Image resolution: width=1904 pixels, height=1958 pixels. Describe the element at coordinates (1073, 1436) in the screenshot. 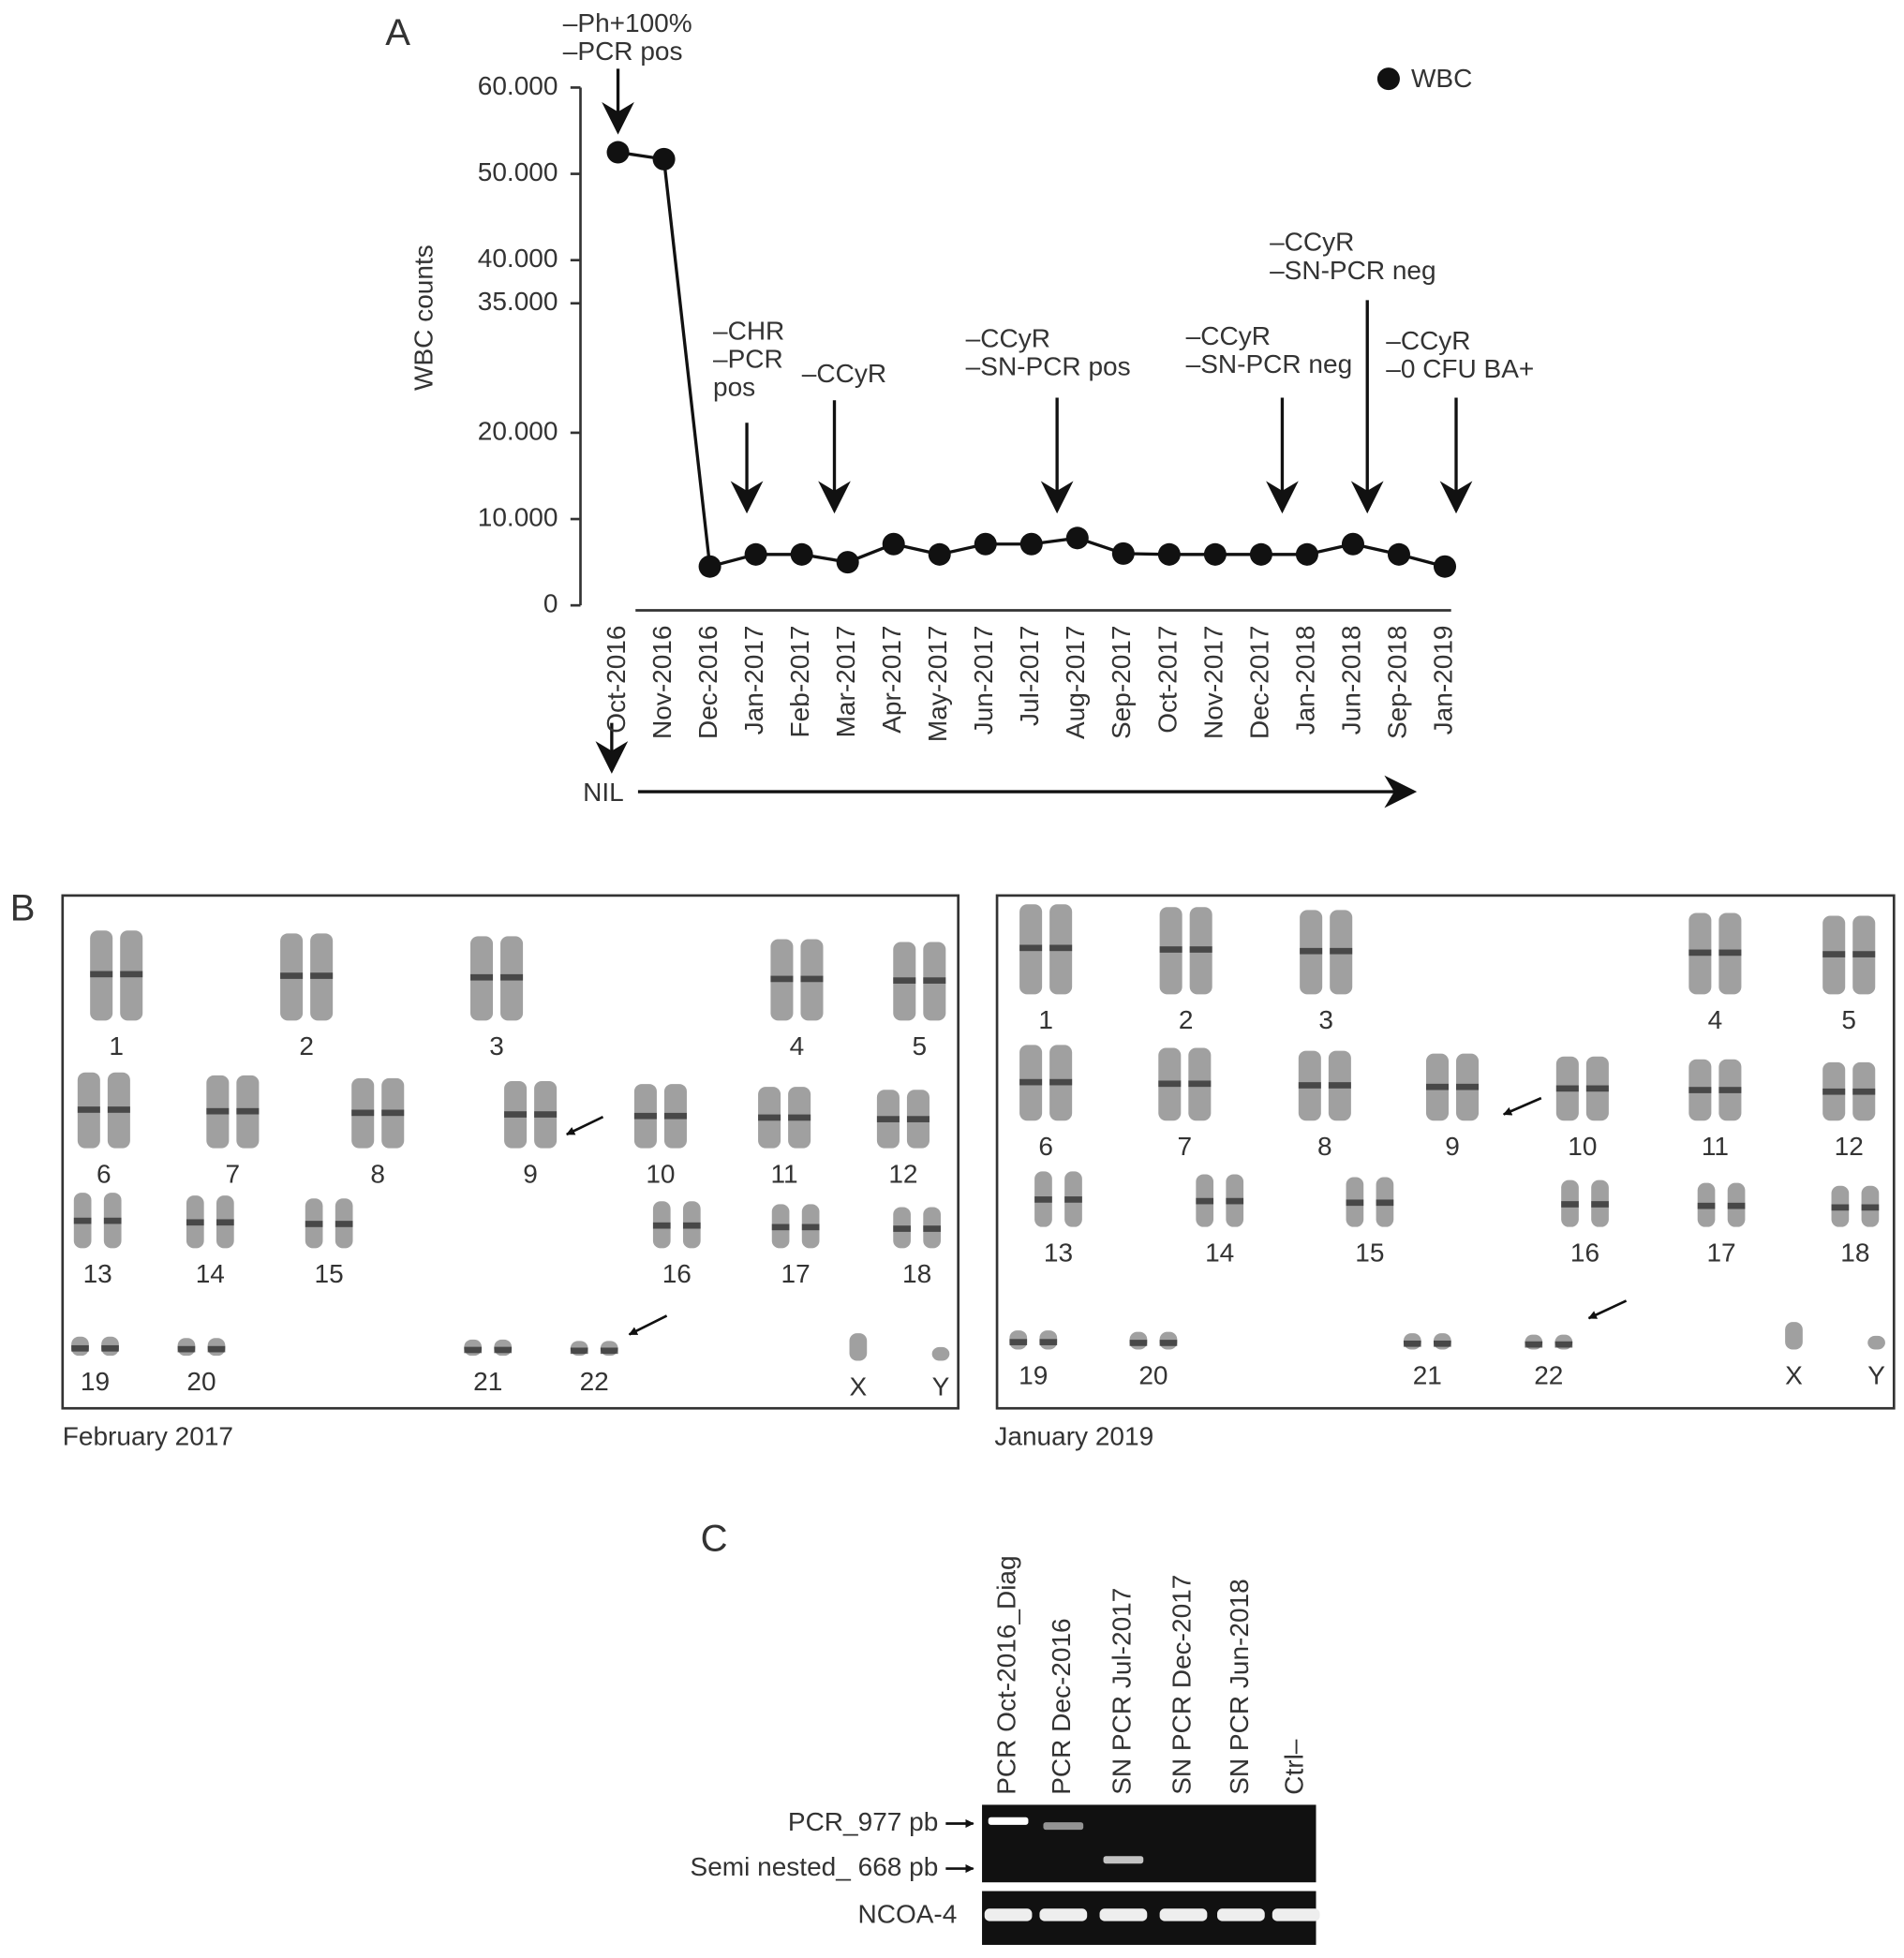

I see `karyotype-caption: January 2019` at that location.